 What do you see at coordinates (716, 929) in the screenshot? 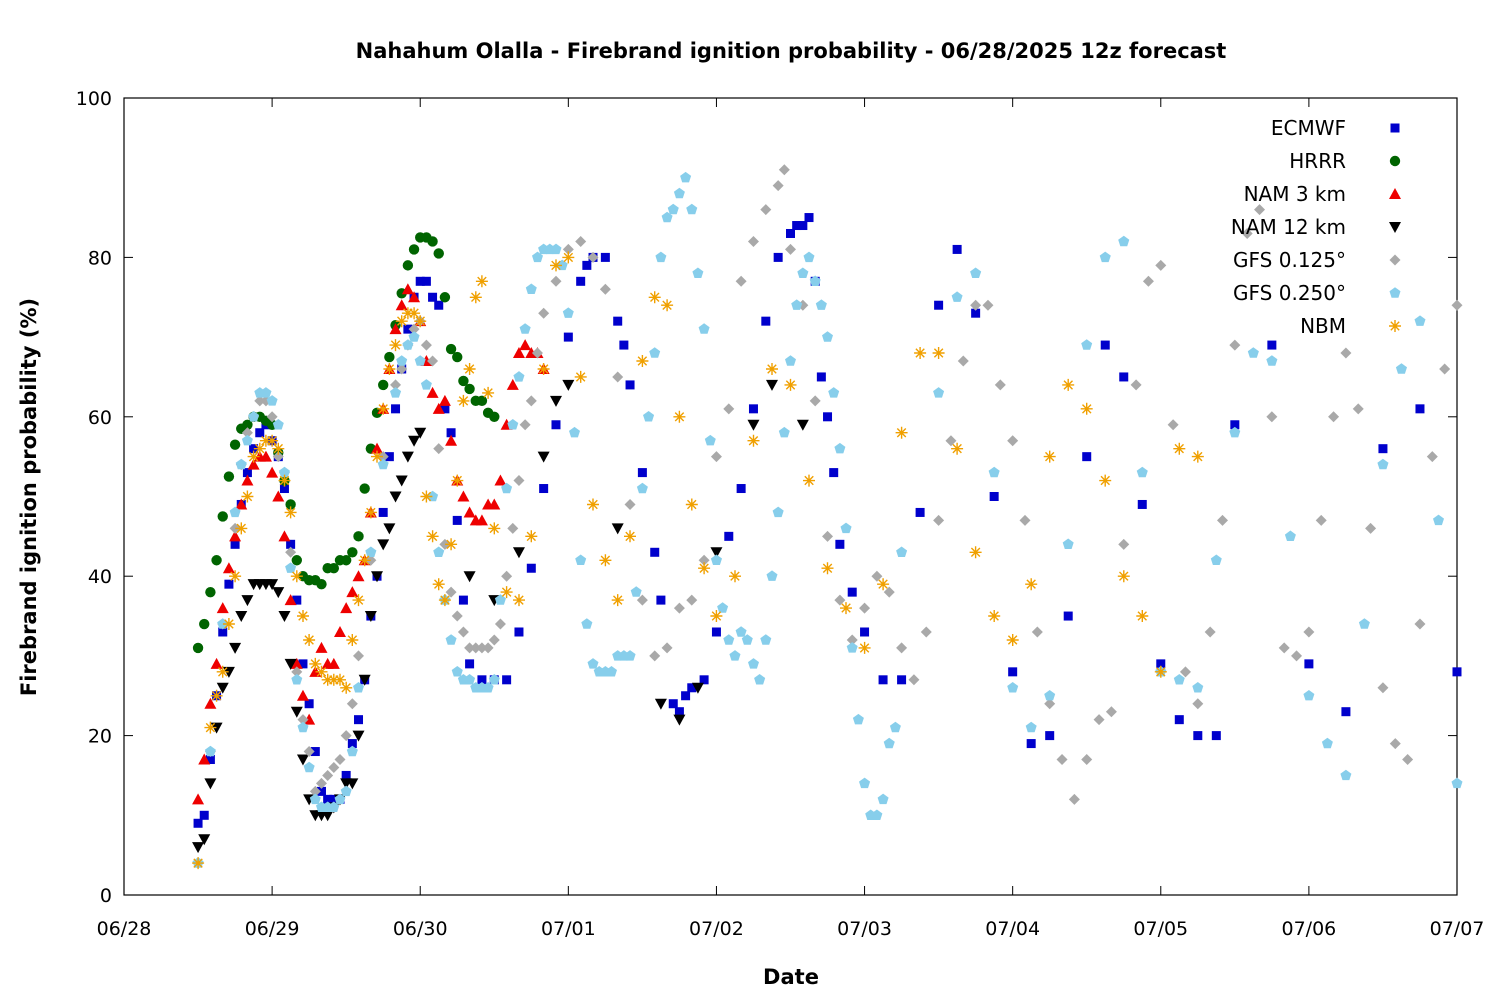
I see `x-tick-label: 07/02` at bounding box center [716, 929].